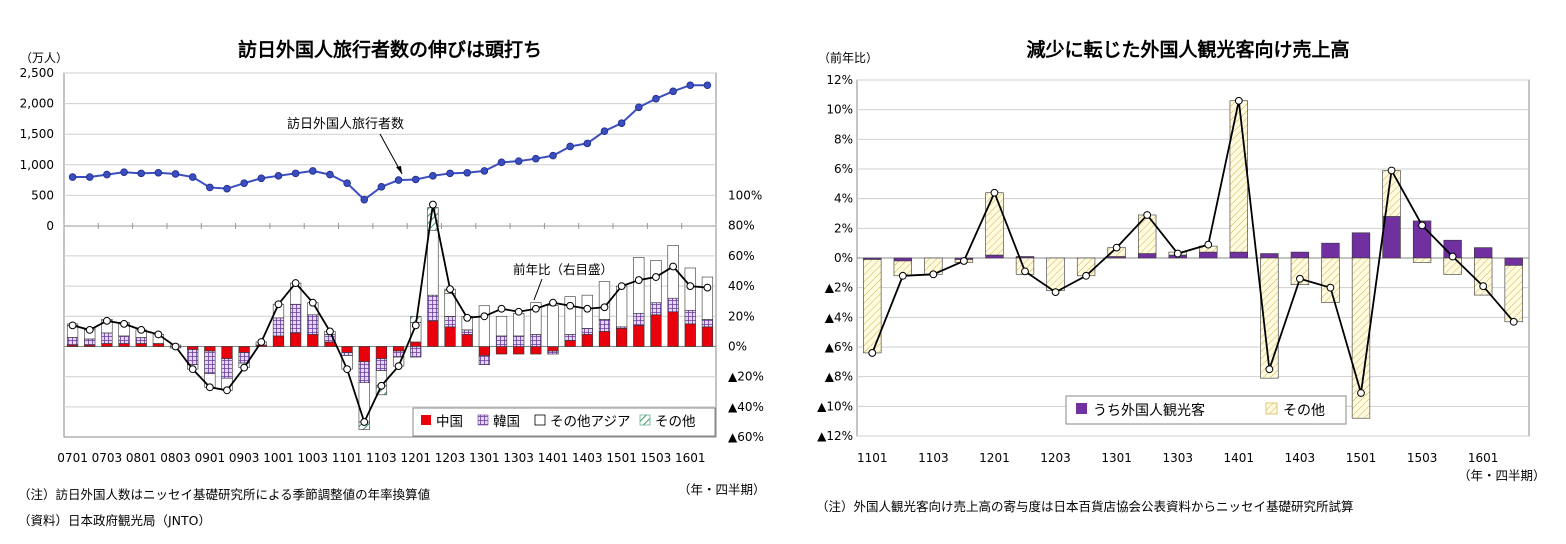 The image size is (1566, 544). What do you see at coordinates (37, 165) in the screenshot?
I see `left-y-tick-label: 1,000` at bounding box center [37, 165].